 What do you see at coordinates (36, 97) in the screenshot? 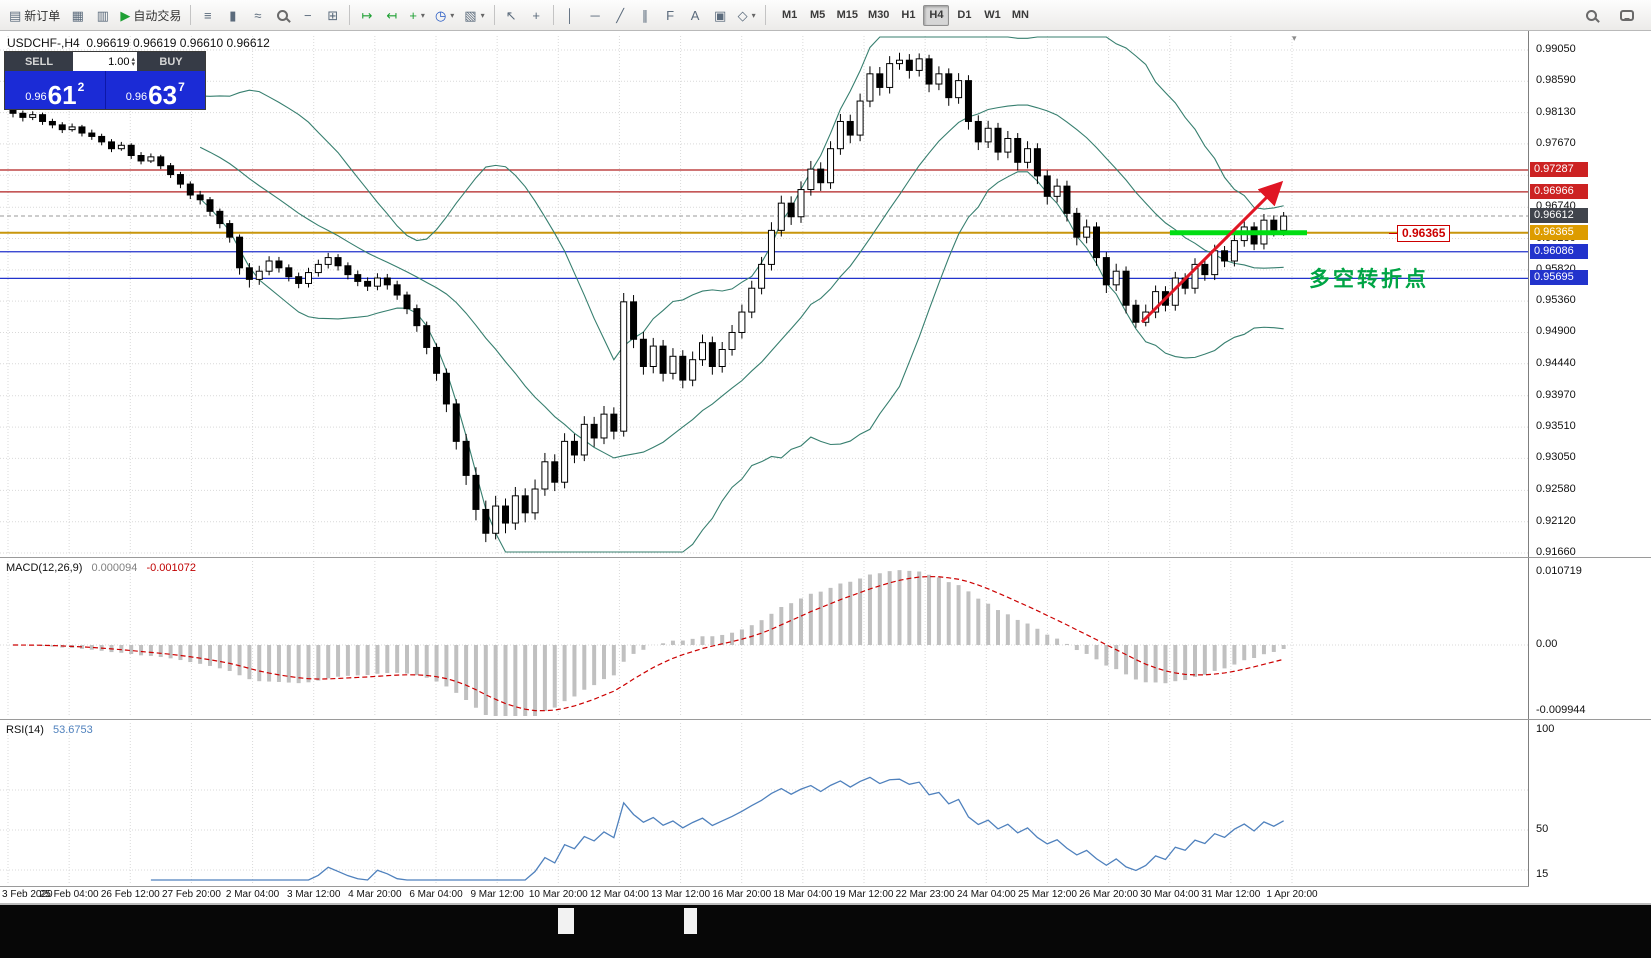
I see `sell-price-prefix: 0.96` at bounding box center [36, 97].